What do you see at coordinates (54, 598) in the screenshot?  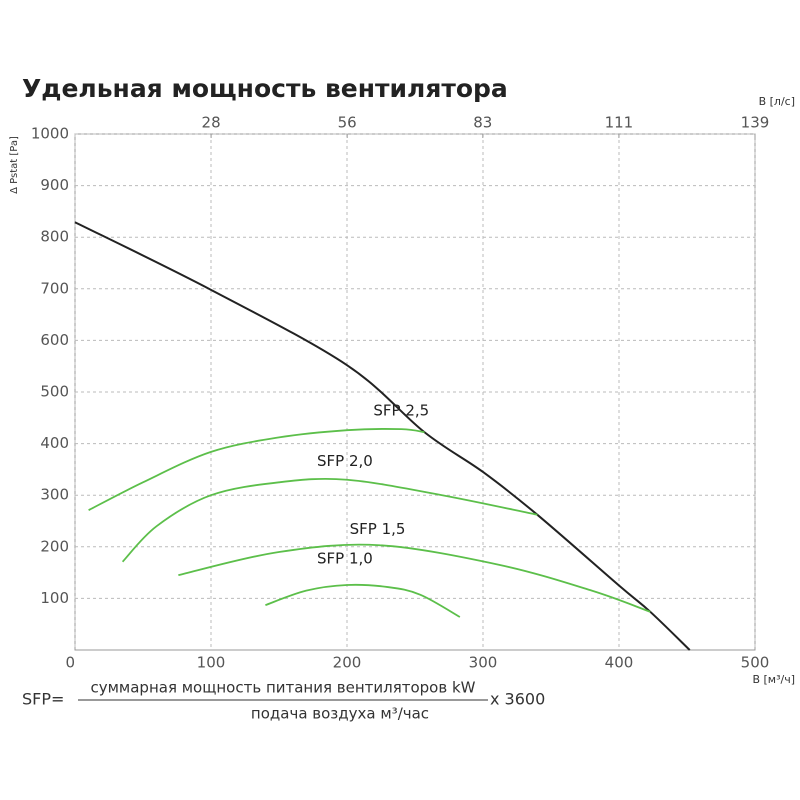 I see `y-tick-label: 100` at bounding box center [54, 598].